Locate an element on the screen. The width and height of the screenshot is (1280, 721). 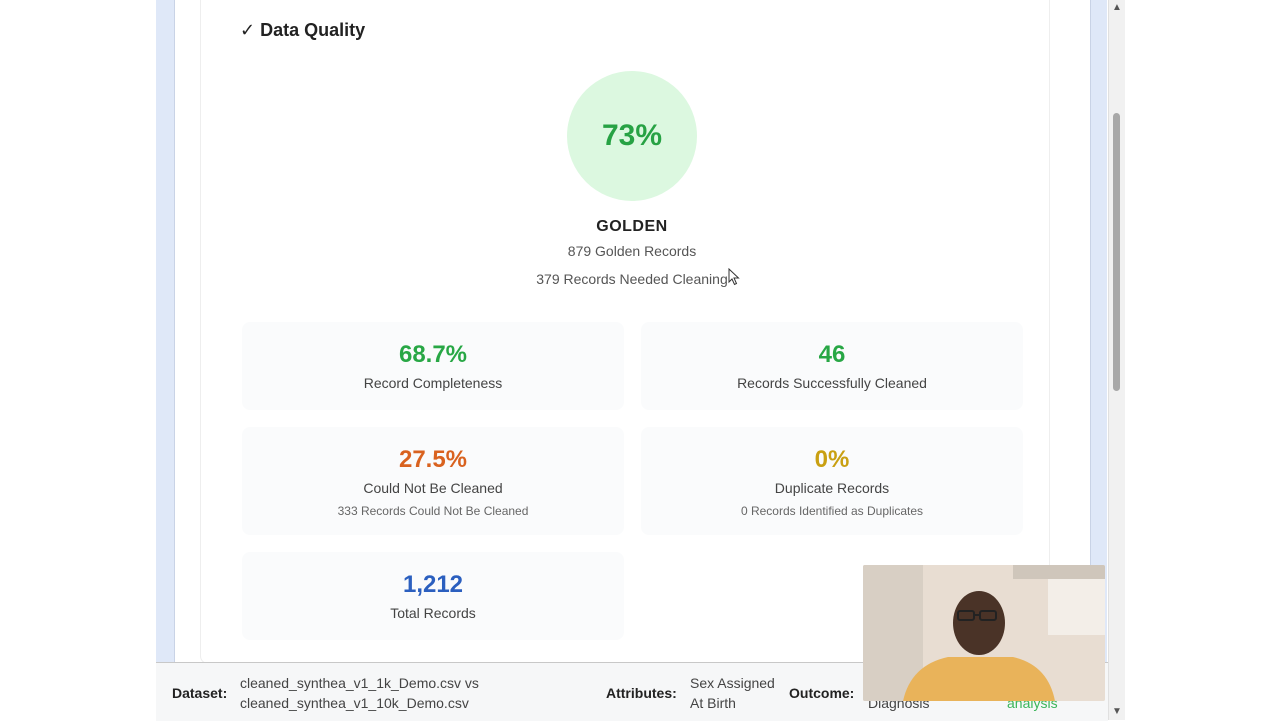
dataset-line-2: cleaned_synthea_v1_10k_Demo.csv is located at coordinates (354, 703).